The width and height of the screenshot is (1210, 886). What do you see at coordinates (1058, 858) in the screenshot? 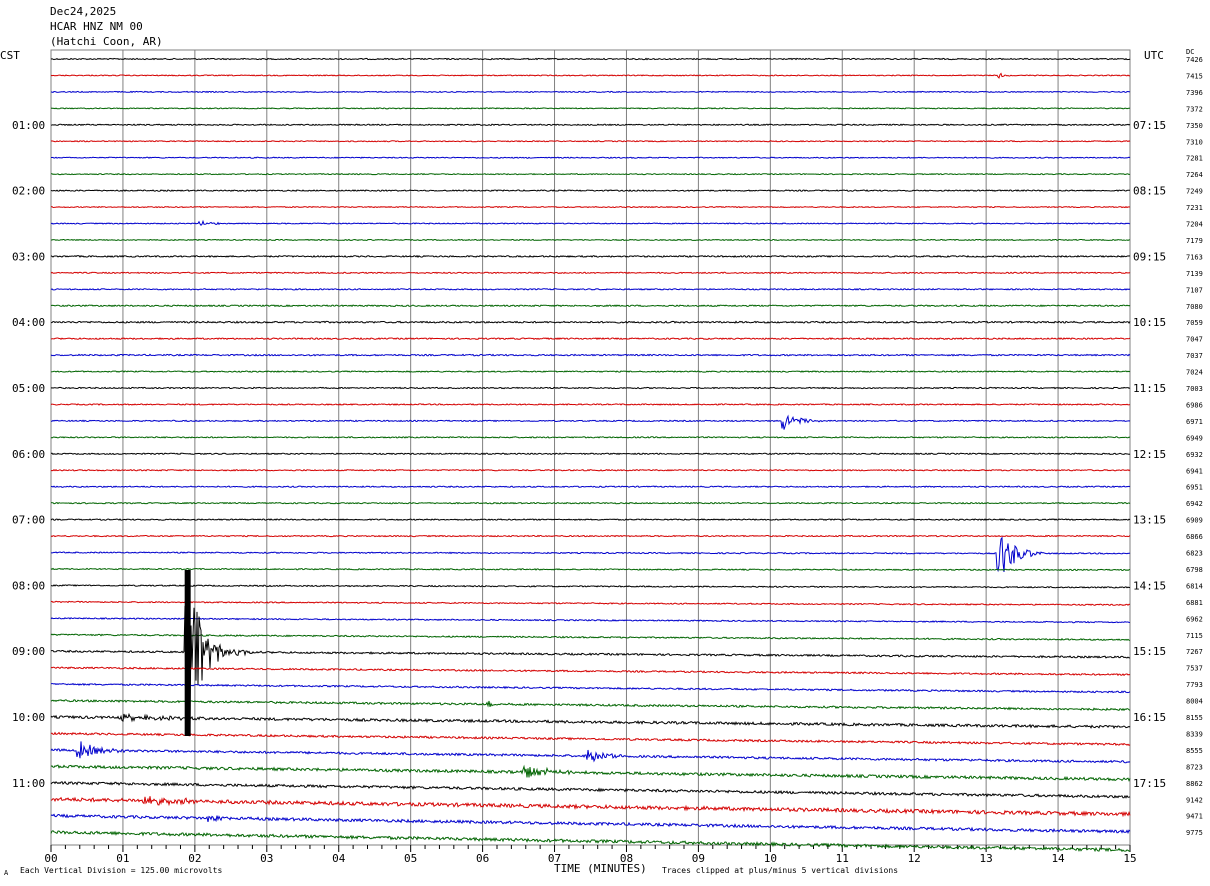
I see `x-tick-label: 14` at bounding box center [1058, 858].